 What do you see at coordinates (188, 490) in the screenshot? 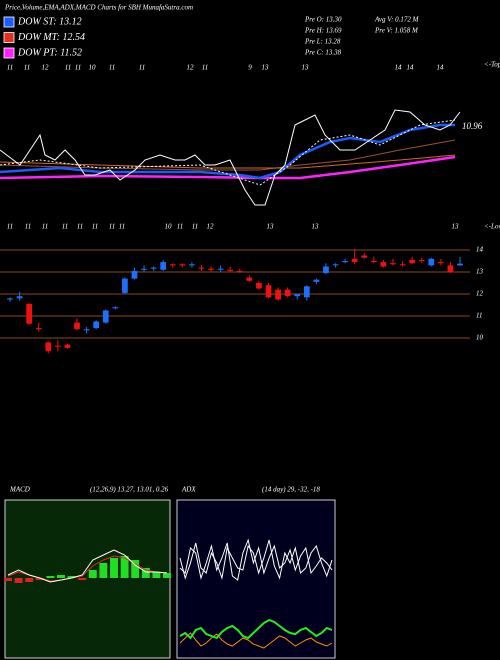
I see `panel-title: ADX` at bounding box center [188, 490].